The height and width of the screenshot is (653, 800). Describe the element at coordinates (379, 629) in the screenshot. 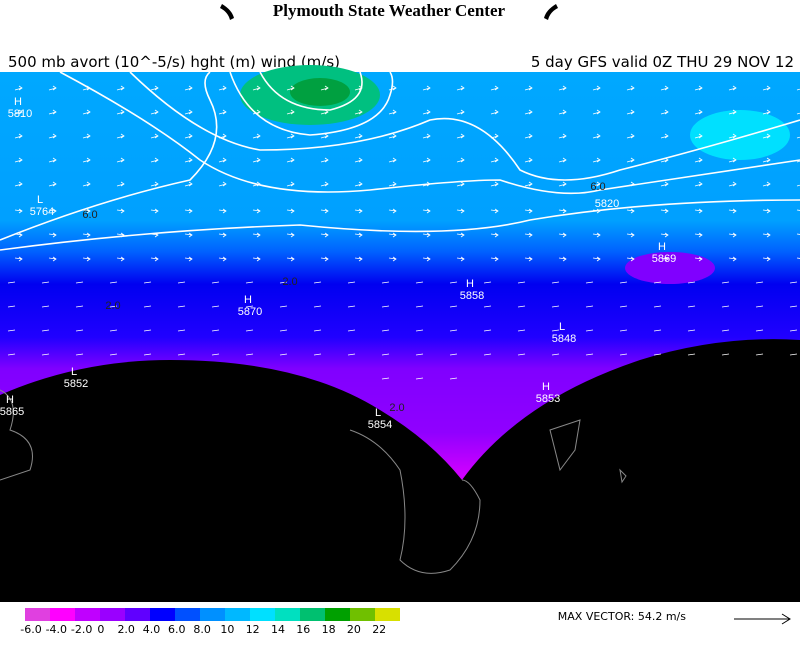

I see `colorbar-label: 22` at that location.